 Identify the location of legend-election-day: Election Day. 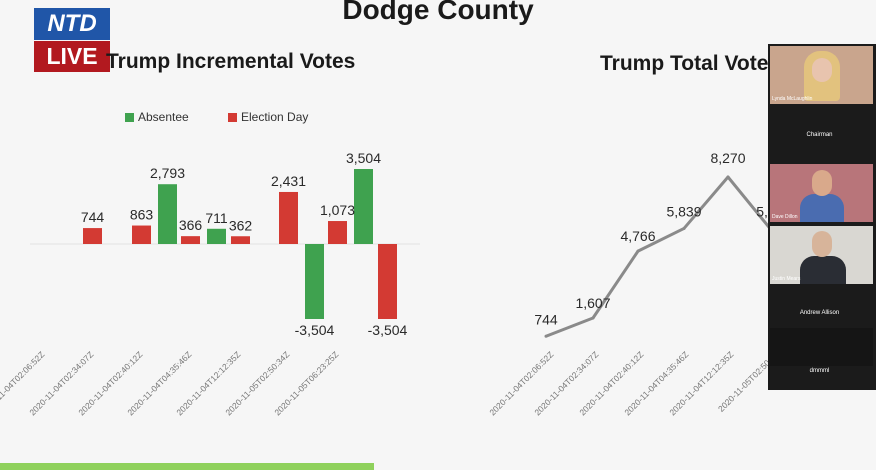
(268, 117).